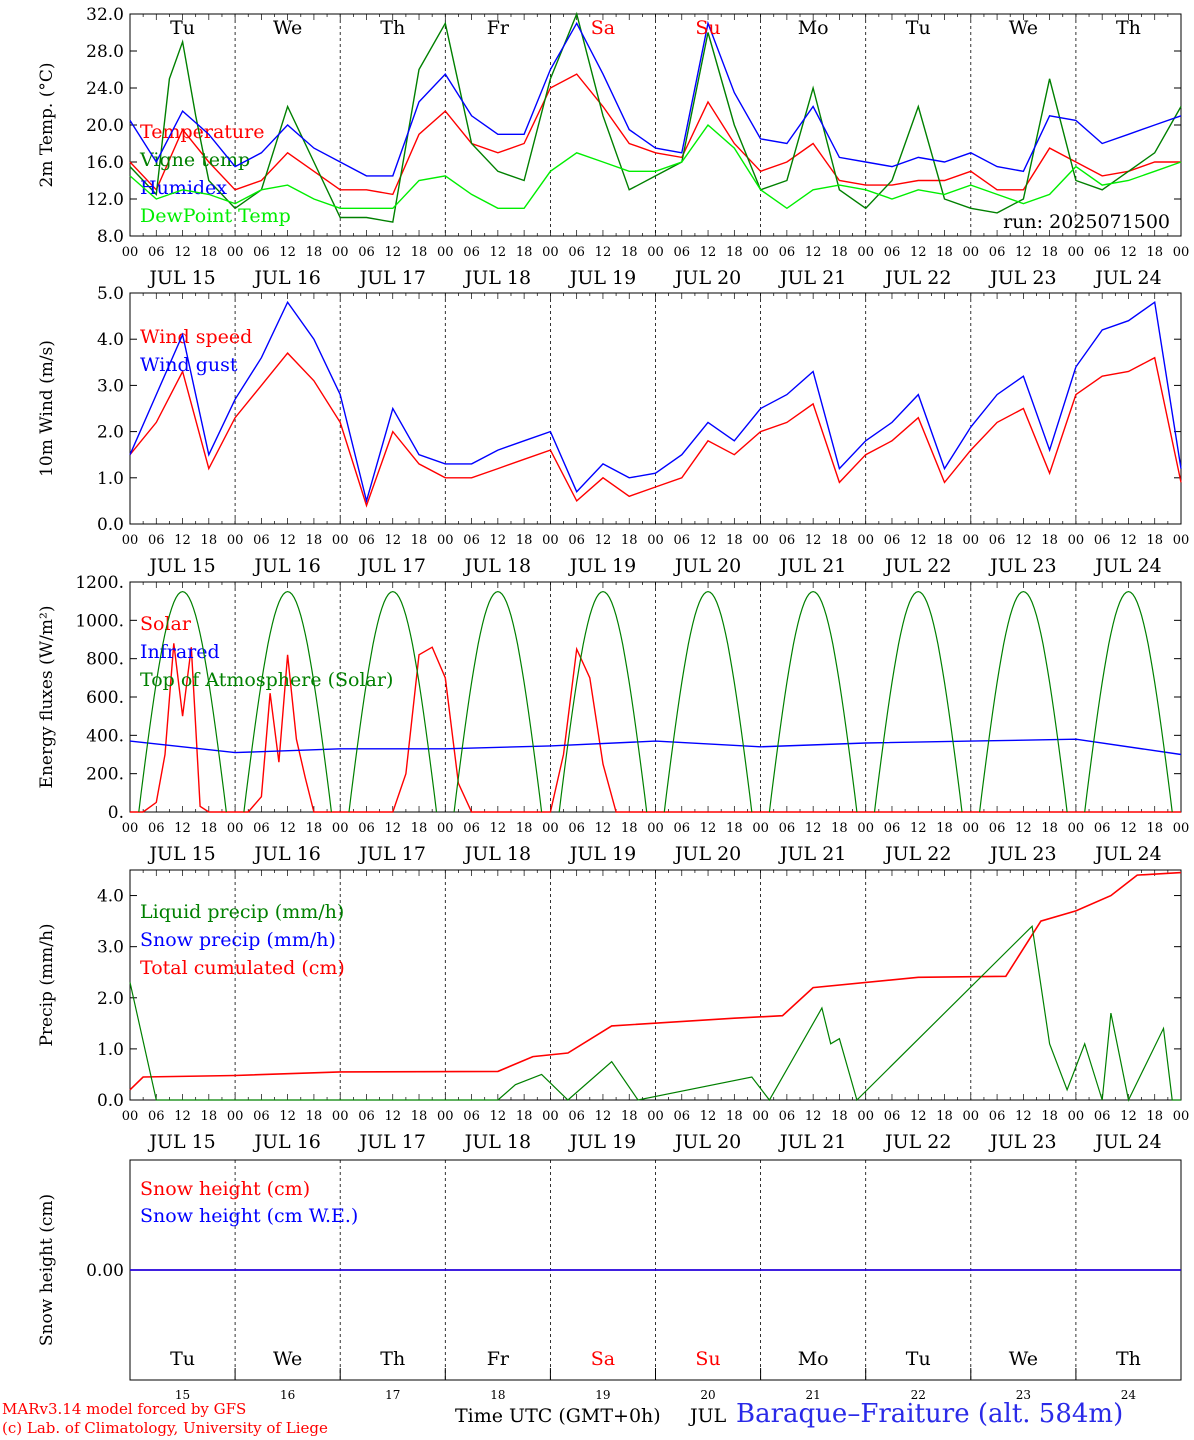 This screenshot has width=1194, height=1440. I want to click on y-tick-label: 600., so click(105, 698).